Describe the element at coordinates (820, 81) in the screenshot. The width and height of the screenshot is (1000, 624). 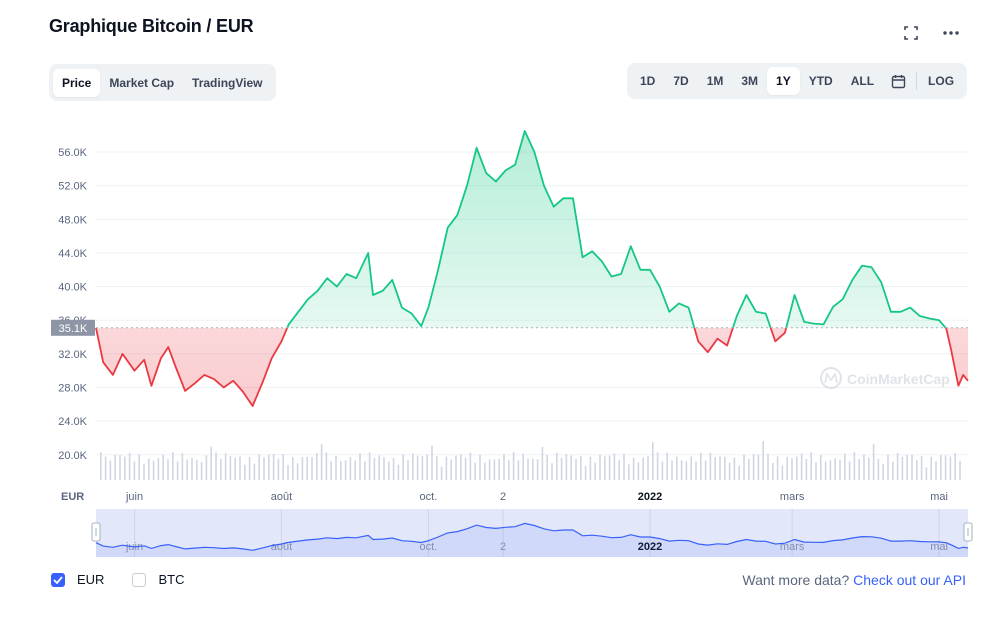
I see `range-ytd: YTD` at that location.